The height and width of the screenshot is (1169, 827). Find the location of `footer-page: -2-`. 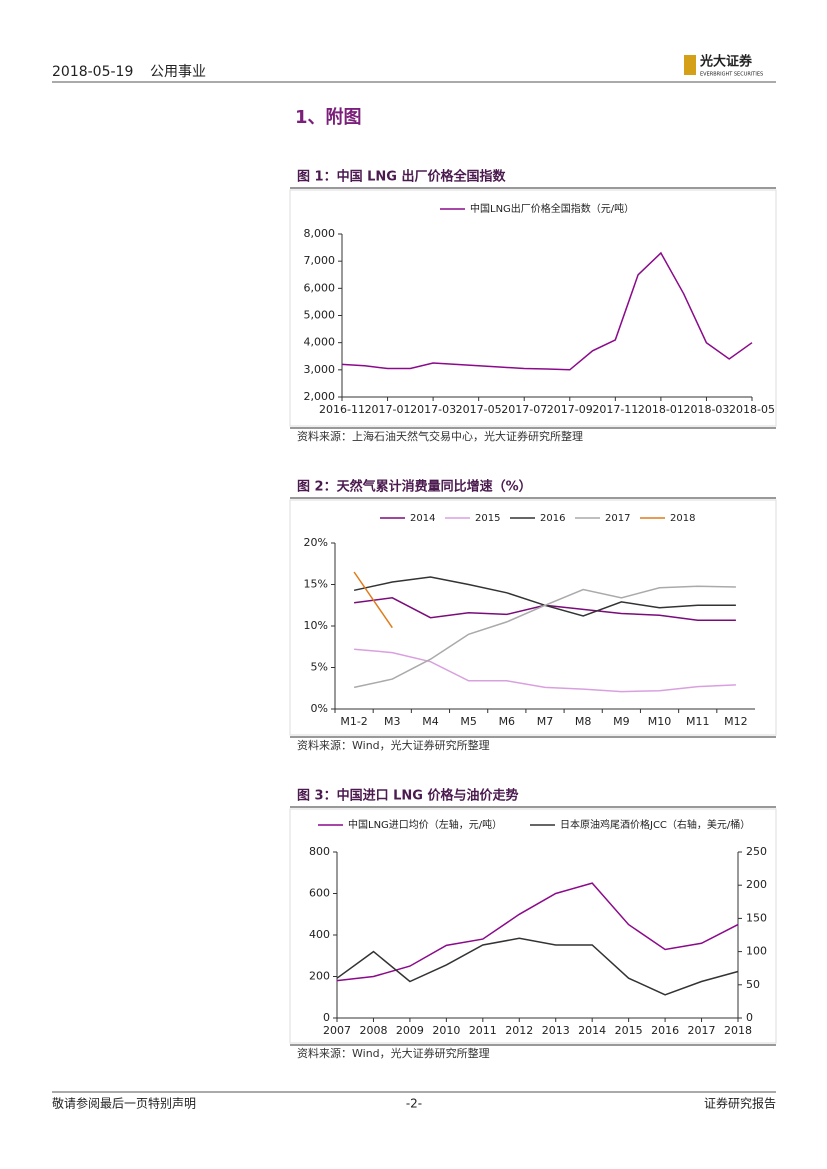

footer-page: -2- is located at coordinates (414, 1104).